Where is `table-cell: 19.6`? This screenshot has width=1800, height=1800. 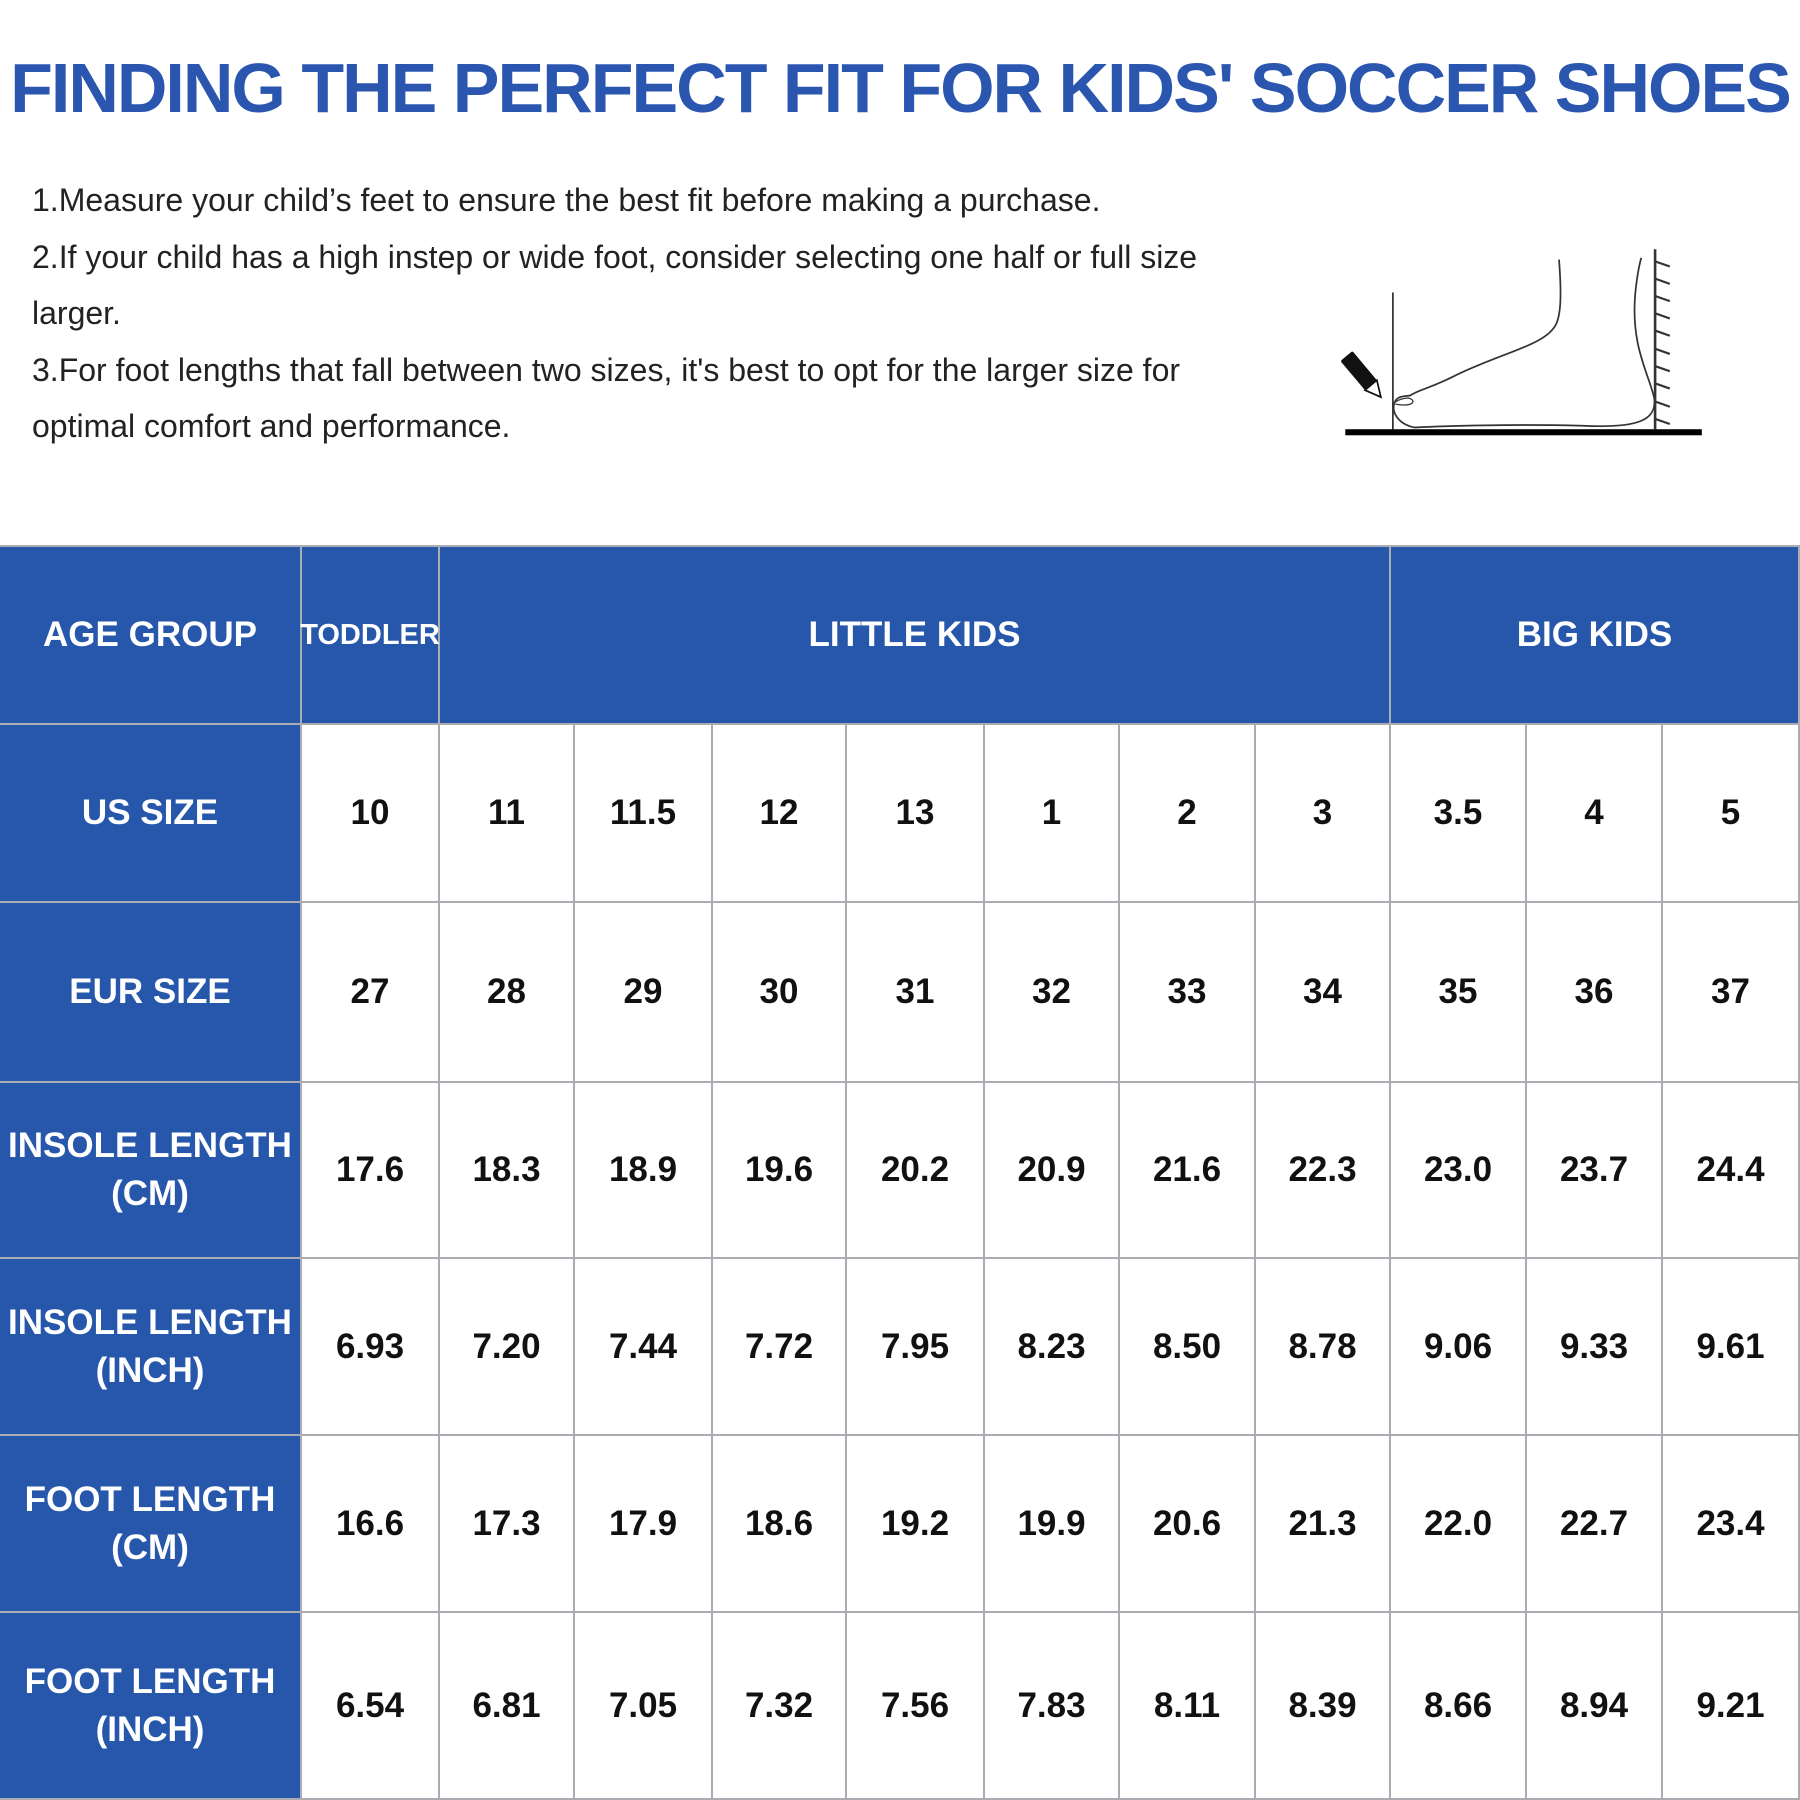 table-cell: 19.6 is located at coordinates (780, 1171).